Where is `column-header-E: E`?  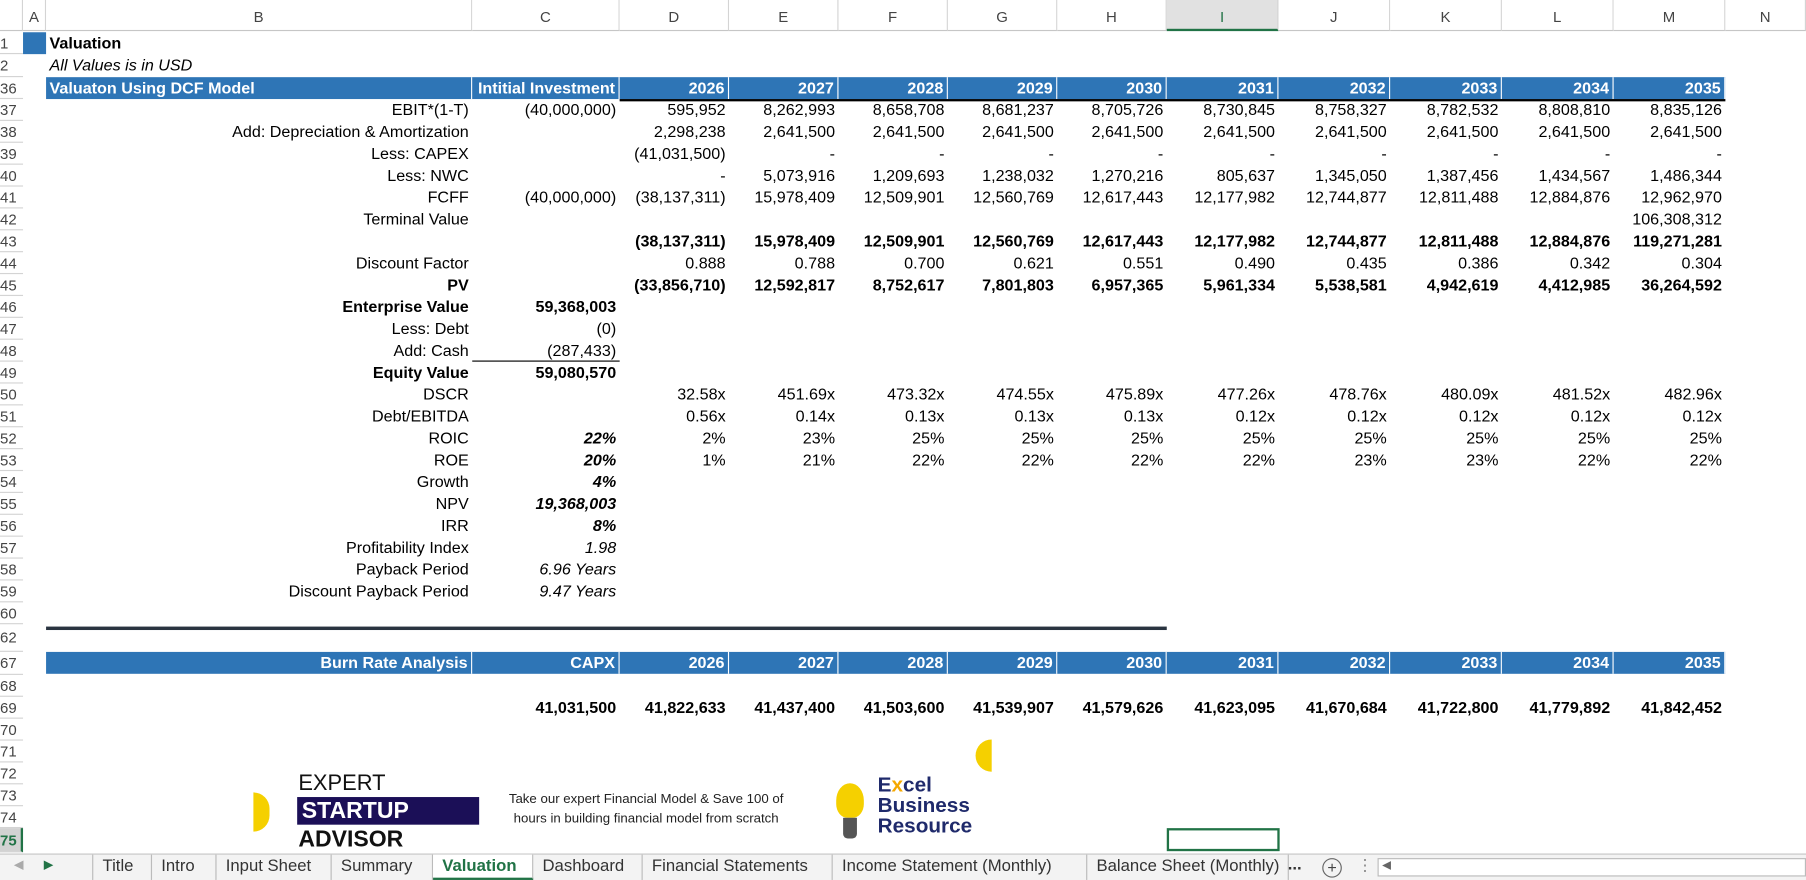
column-header-E: E is located at coordinates (784, 16).